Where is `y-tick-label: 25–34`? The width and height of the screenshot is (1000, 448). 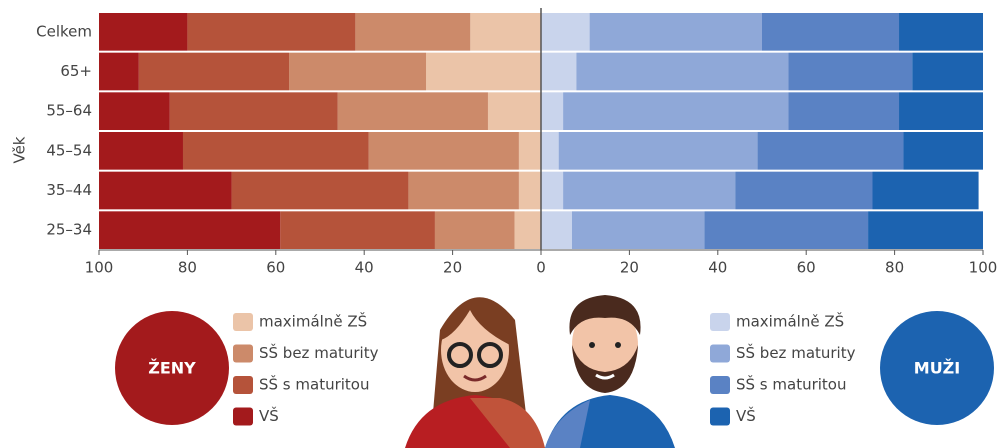
y-tick-label: 25–34 is located at coordinates (69, 230).